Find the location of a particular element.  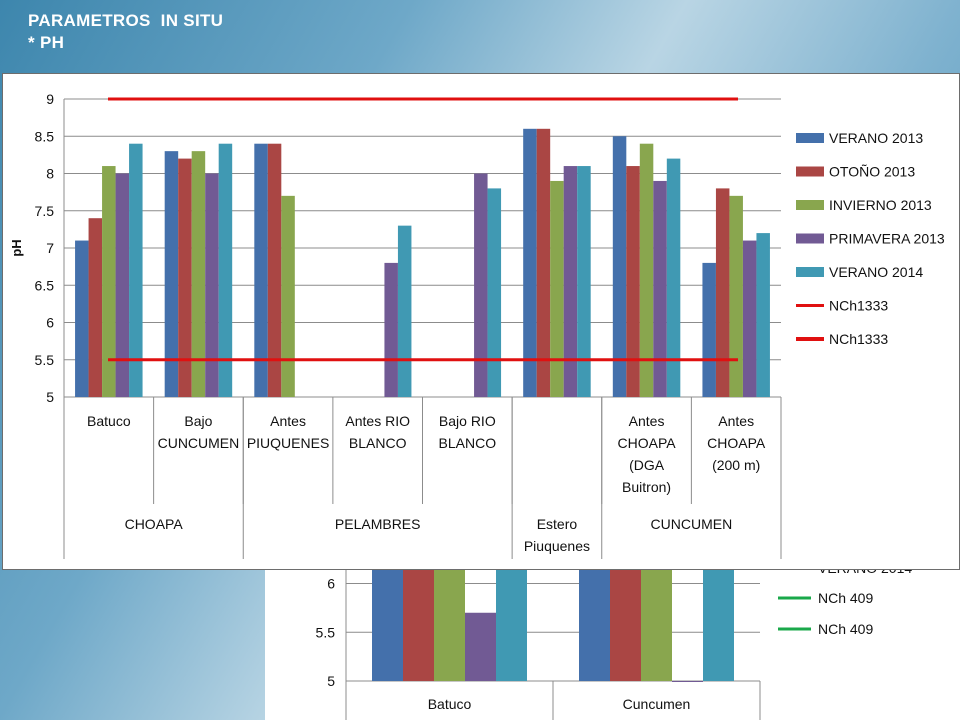

legend-label: OTOÑO 2013 is located at coordinates (872, 172).